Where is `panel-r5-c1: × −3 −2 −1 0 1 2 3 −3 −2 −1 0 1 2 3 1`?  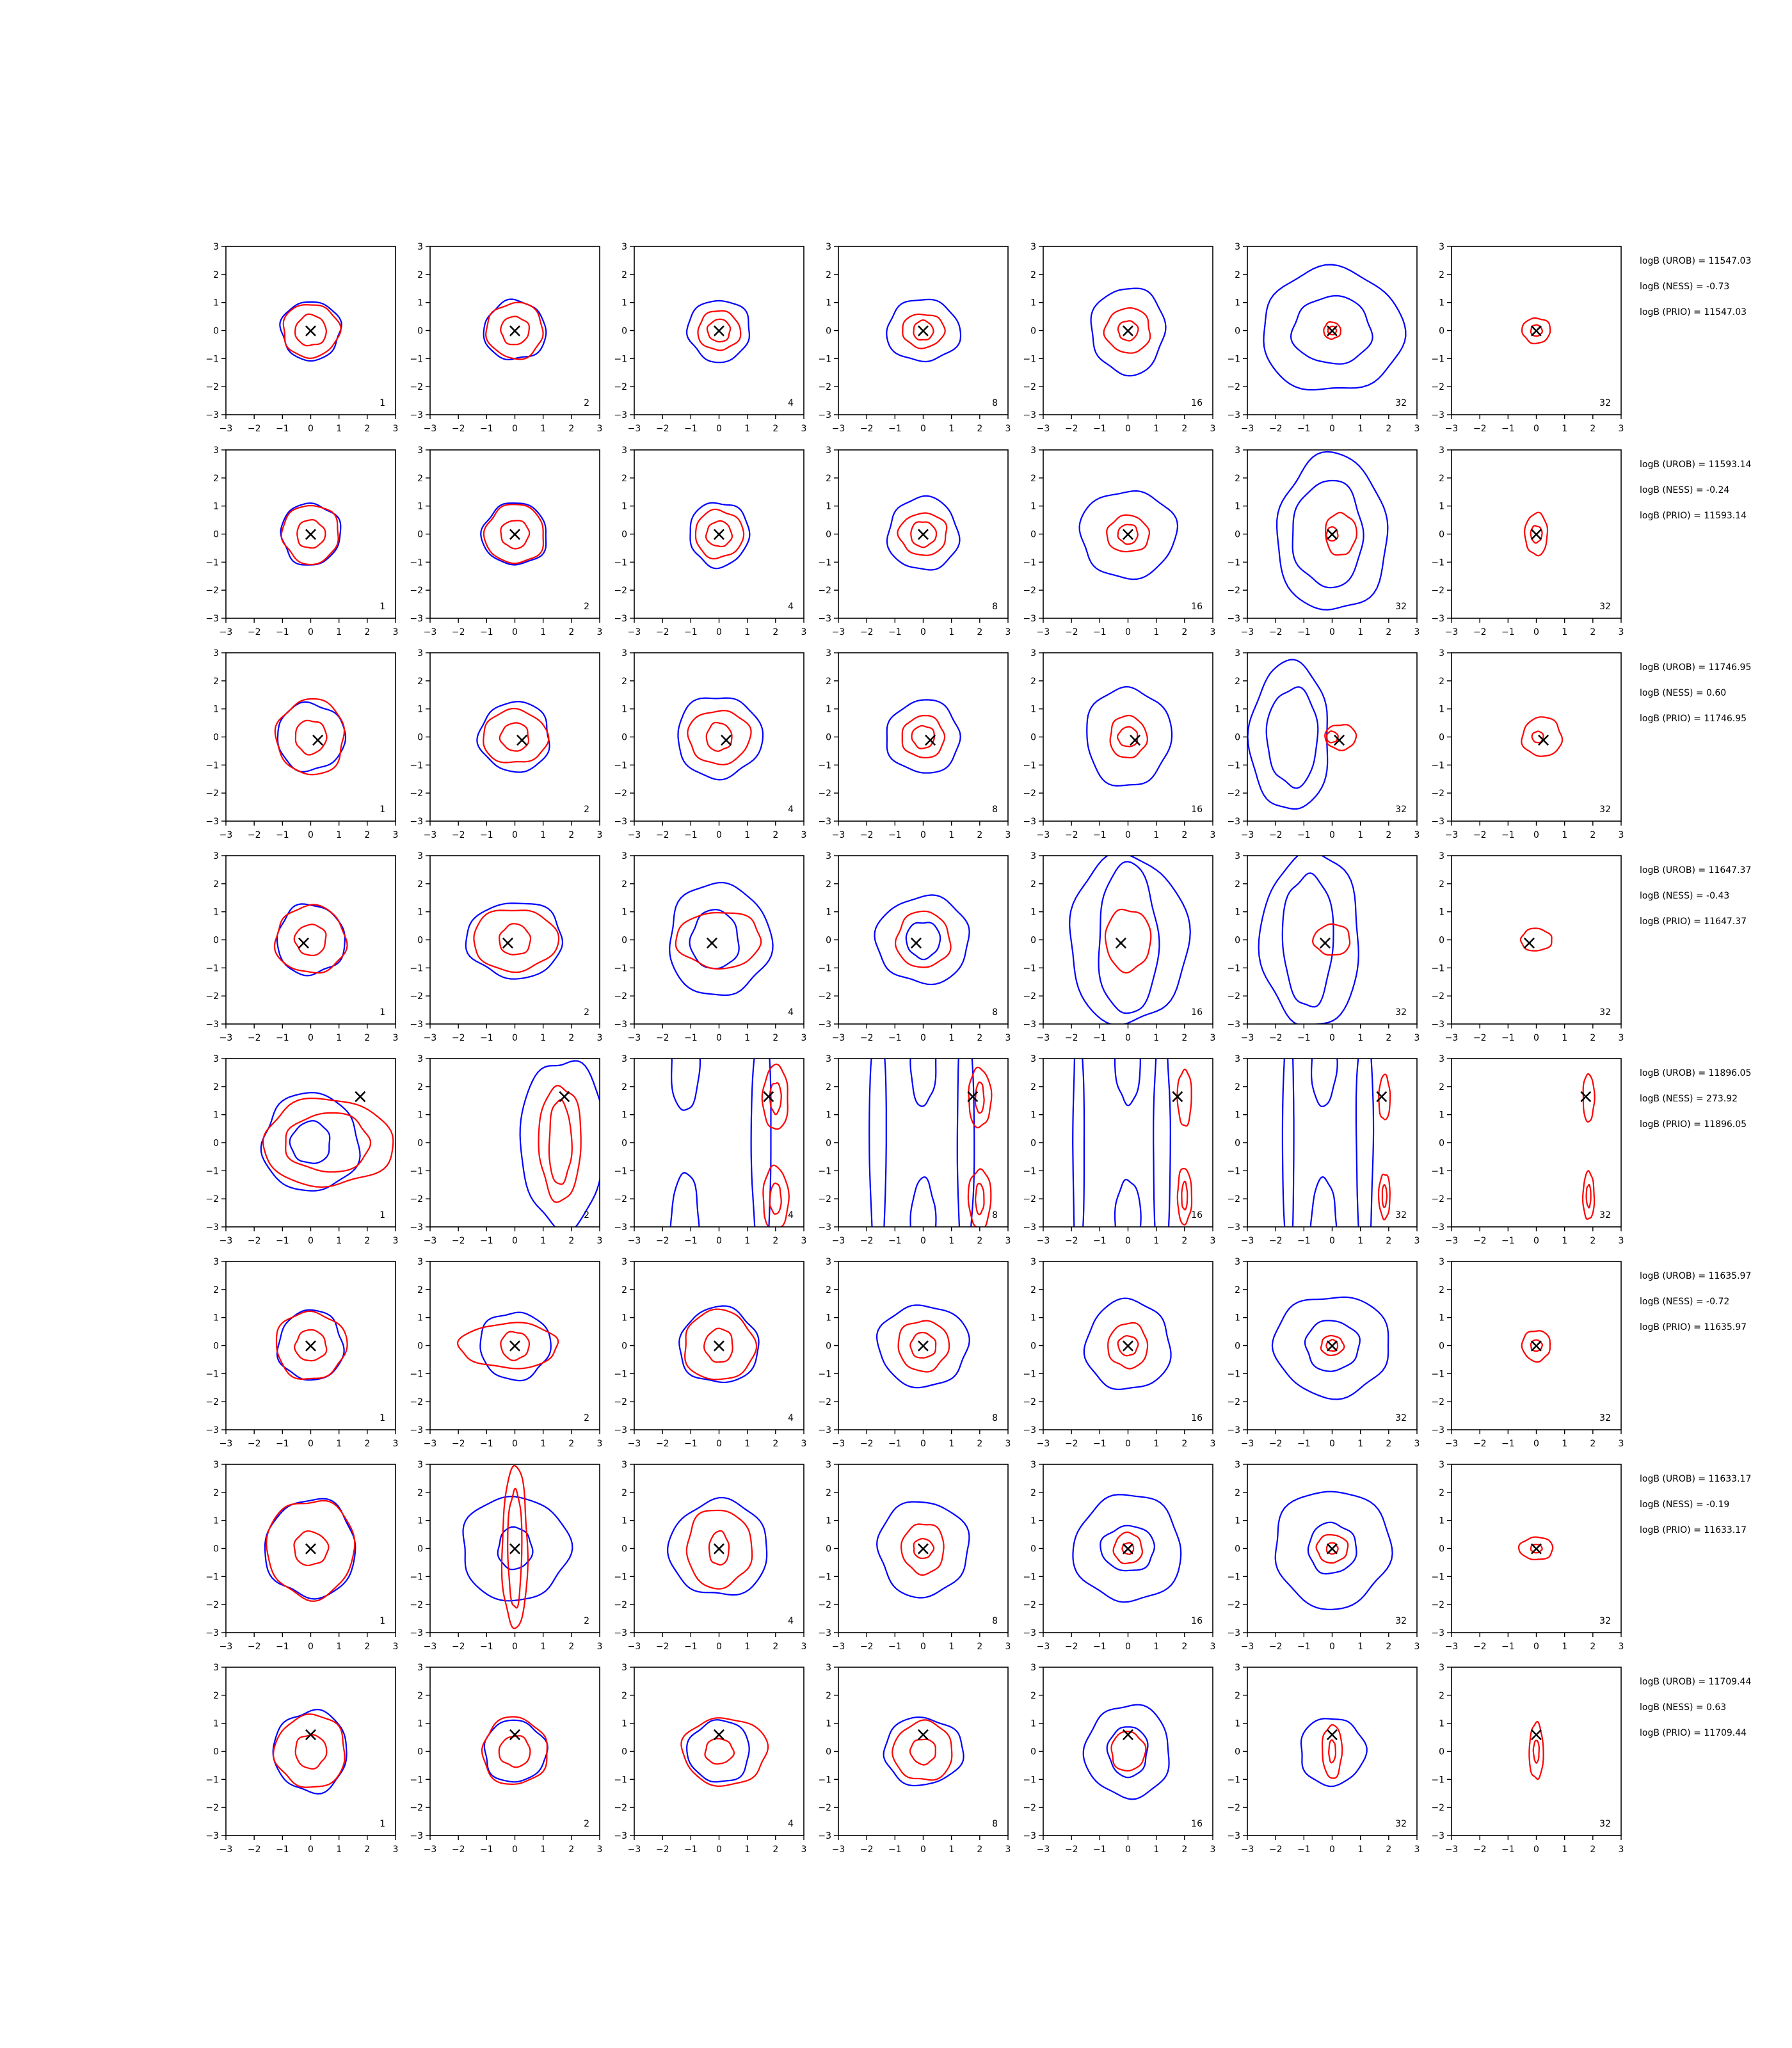 panel-r5-c1: × −3 −2 −1 0 1 2 3 −3 −2 −1 0 1 2 3 1 is located at coordinates (301, 1150).